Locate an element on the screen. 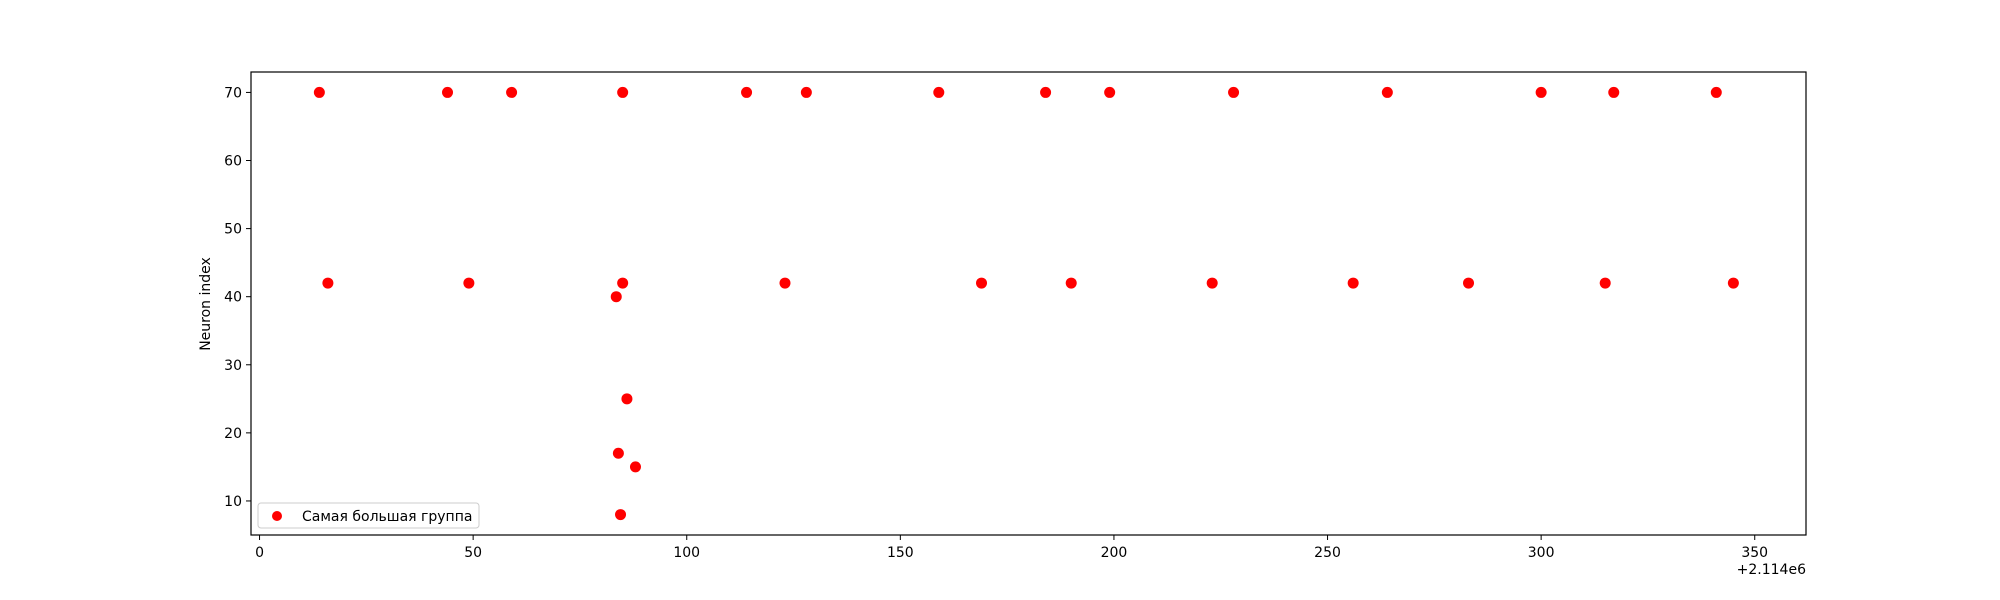 Image resolution: width=2000 pixels, height=600 pixels. x-tick-label: 100 is located at coordinates (686, 553).